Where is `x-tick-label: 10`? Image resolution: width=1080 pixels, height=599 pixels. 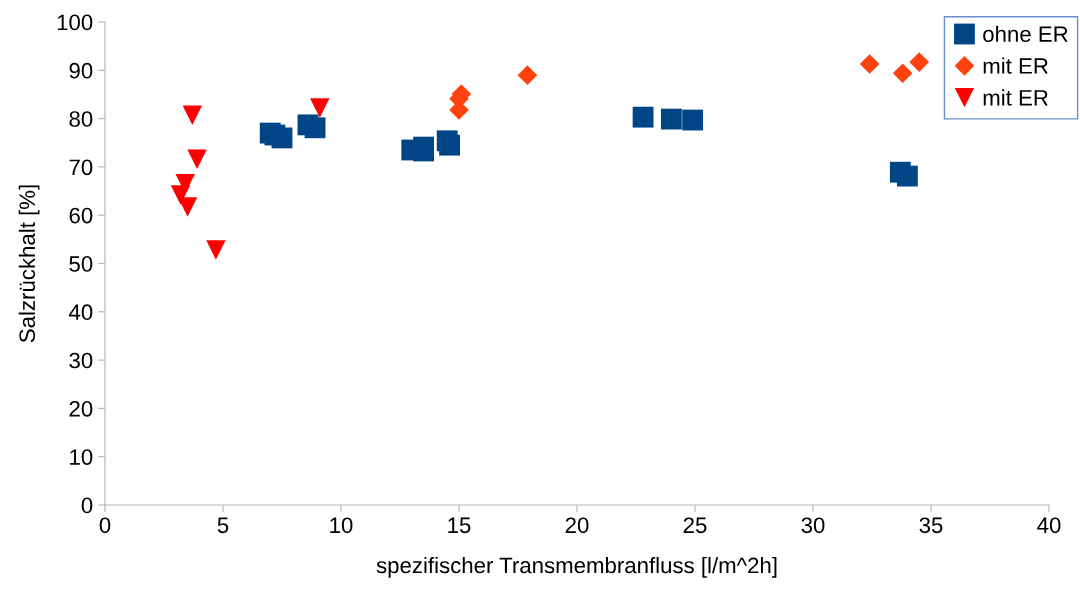
x-tick-label: 10 is located at coordinates (341, 525).